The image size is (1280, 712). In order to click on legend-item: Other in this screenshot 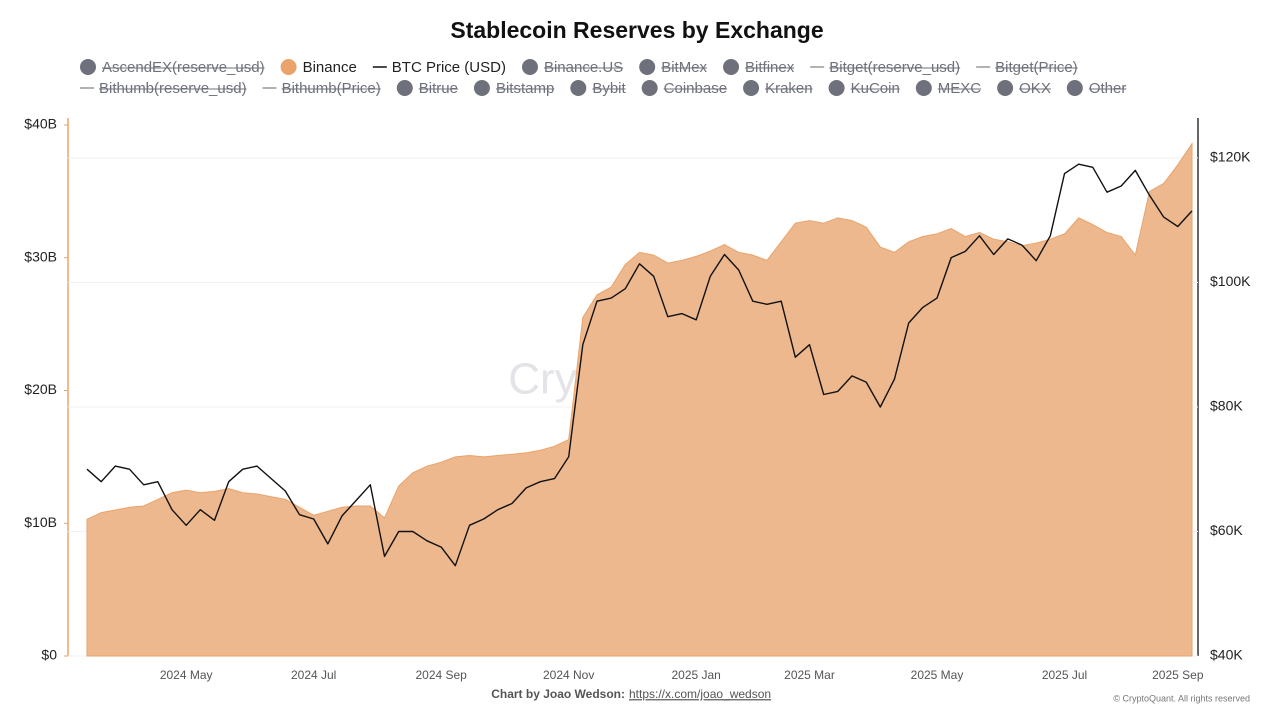, I will do `click(1096, 88)`.